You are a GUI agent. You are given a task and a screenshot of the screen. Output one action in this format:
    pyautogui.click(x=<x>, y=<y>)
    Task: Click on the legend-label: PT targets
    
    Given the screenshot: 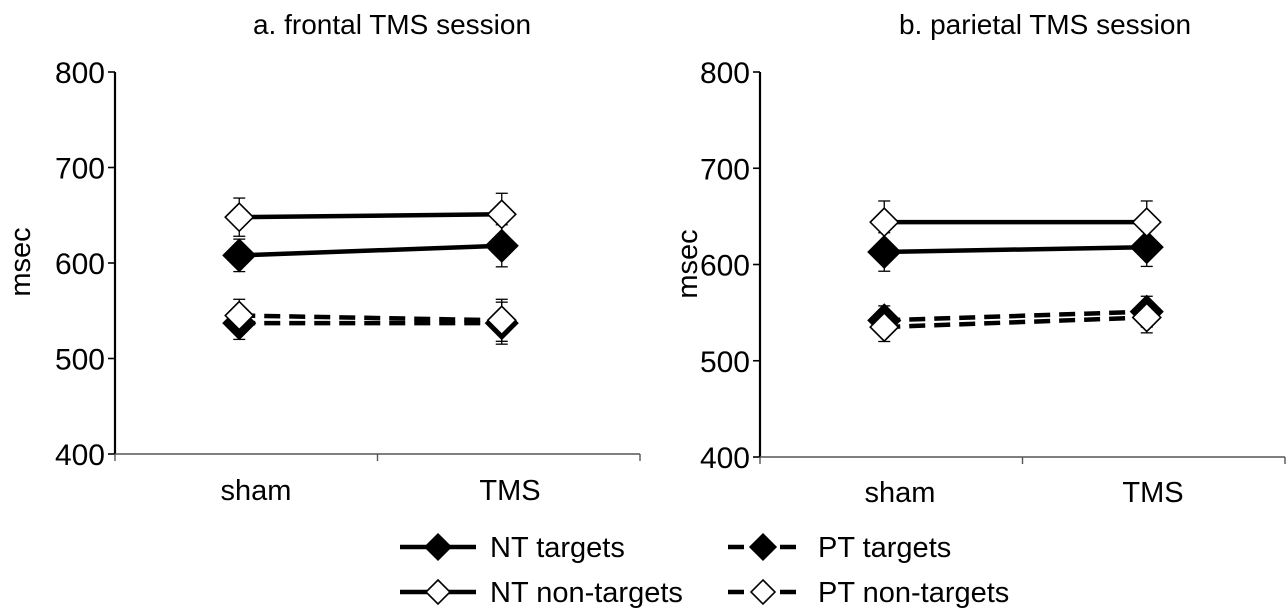 What is the action you would take?
    pyautogui.click(x=884, y=548)
    